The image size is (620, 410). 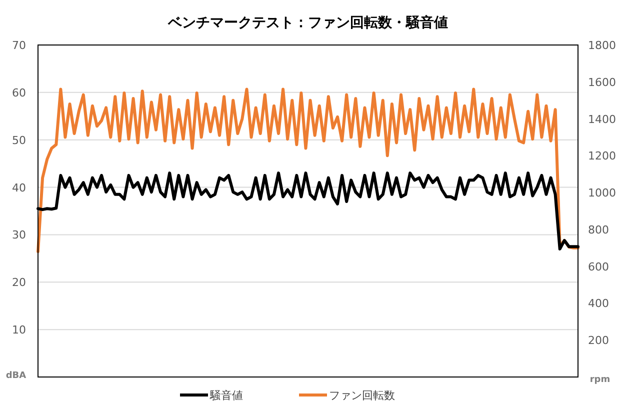 What do you see at coordinates (602, 119) in the screenshot?
I see `y2-tick-label: 1400` at bounding box center [602, 119].